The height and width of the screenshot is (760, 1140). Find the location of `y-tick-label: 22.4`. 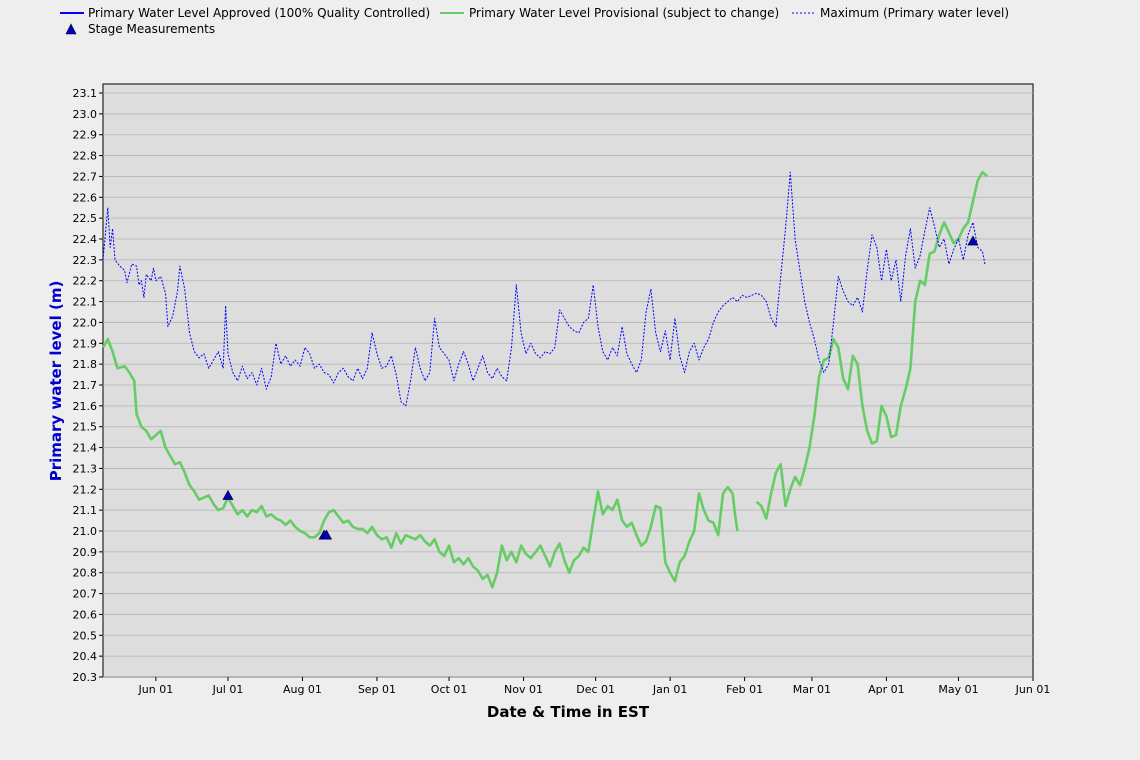

y-tick-label: 22.4 is located at coordinates (85, 239).